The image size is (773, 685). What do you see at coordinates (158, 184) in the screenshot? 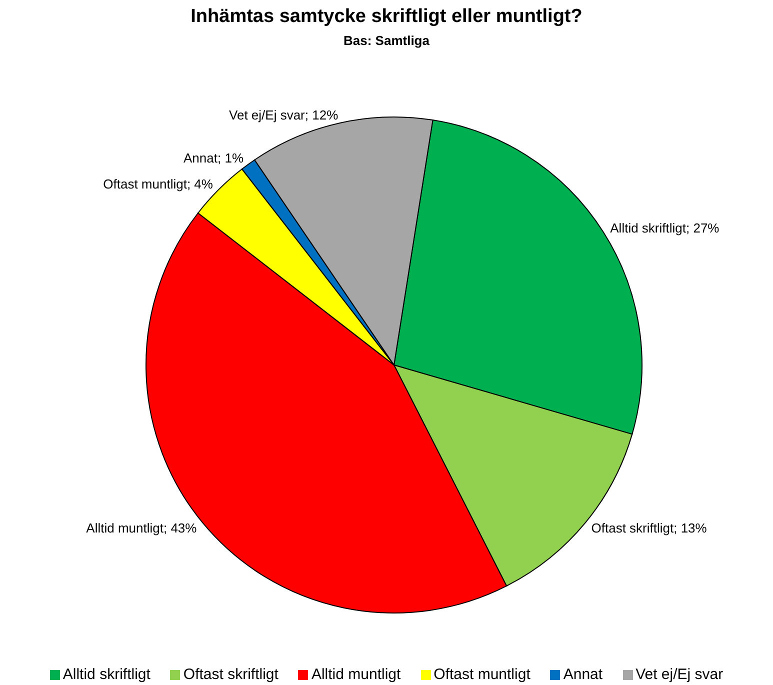
I see `data-label: Oftast muntligt; 4%` at bounding box center [158, 184].